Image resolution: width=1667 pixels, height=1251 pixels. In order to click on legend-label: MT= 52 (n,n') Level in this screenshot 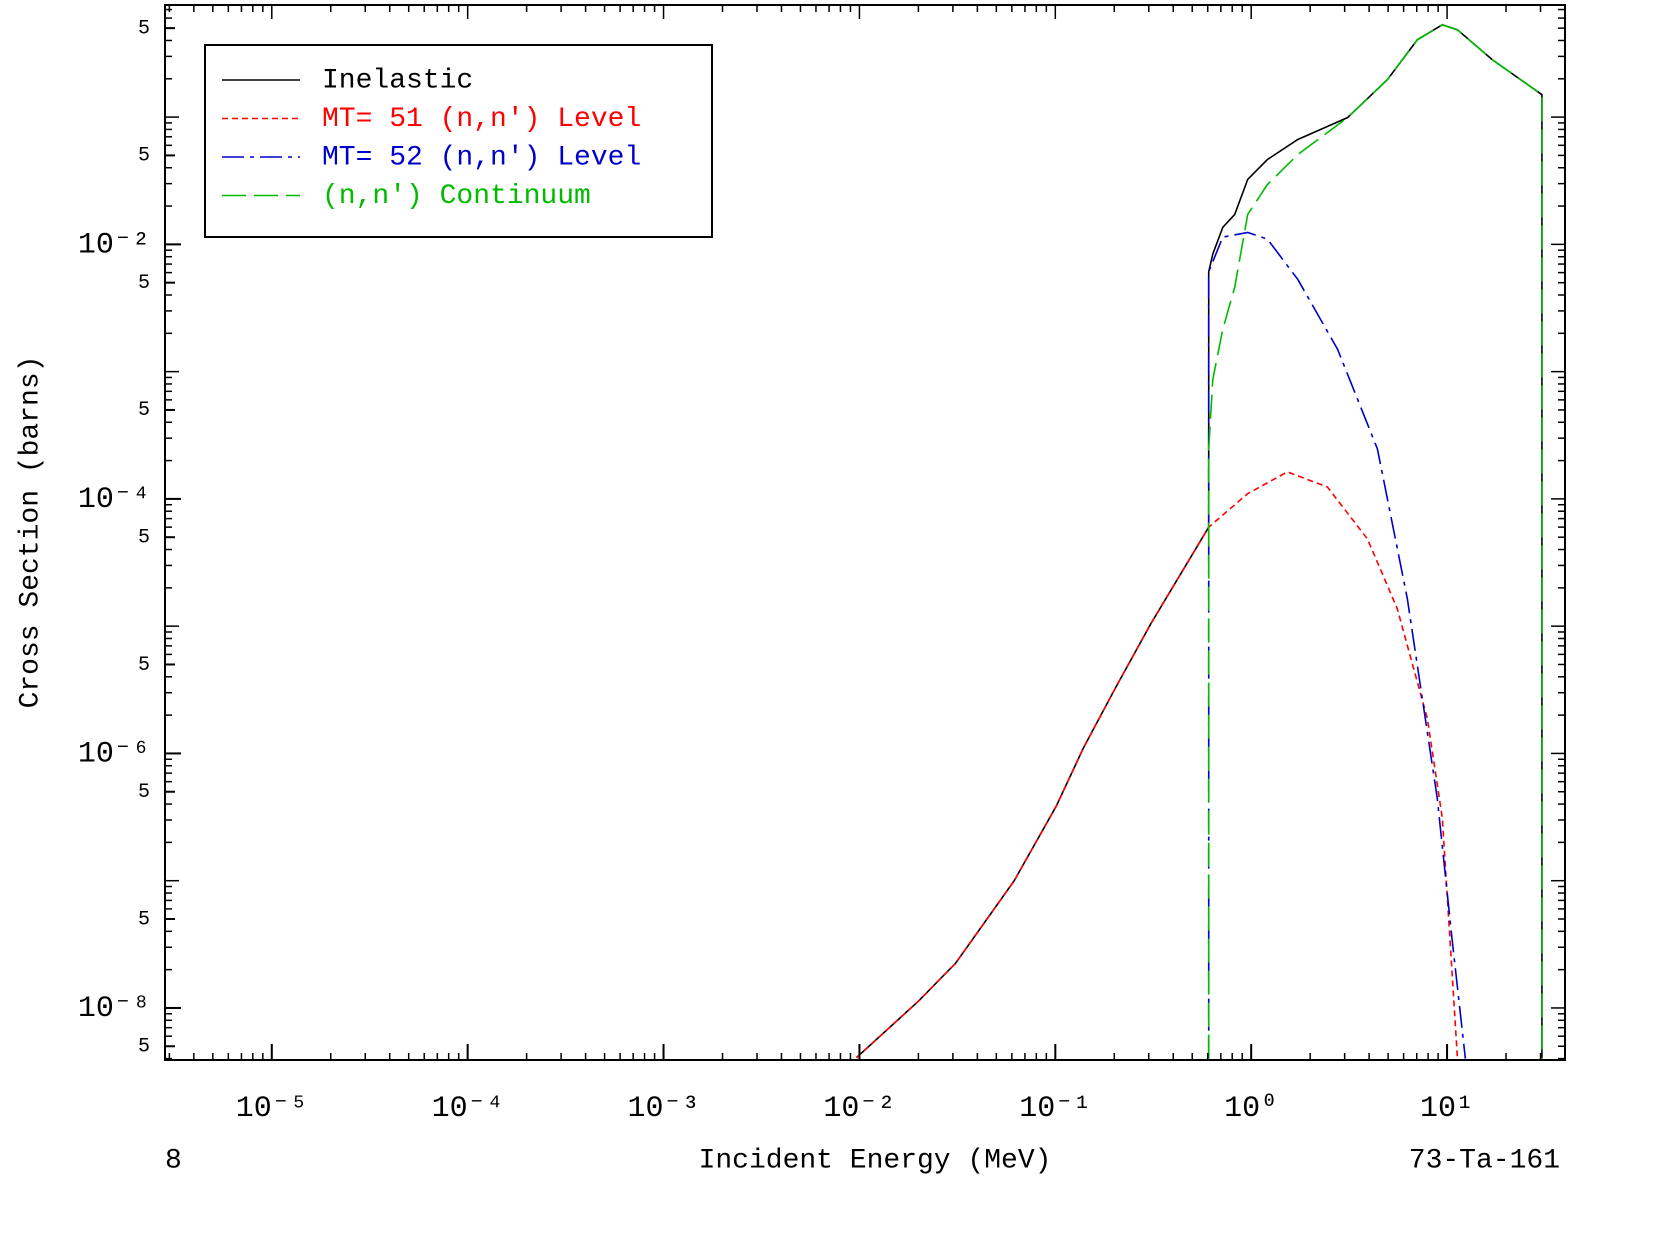, I will do `click(481, 157)`.